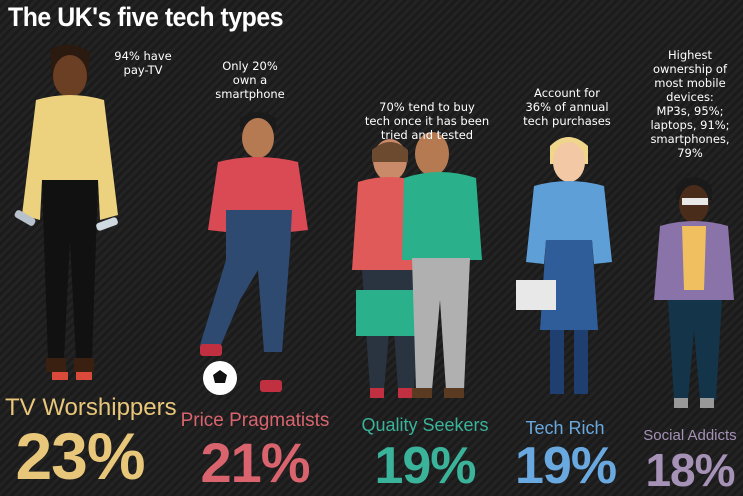 The image size is (743, 496). What do you see at coordinates (694, 292) in the screenshot?
I see `social-addict-figure` at bounding box center [694, 292].